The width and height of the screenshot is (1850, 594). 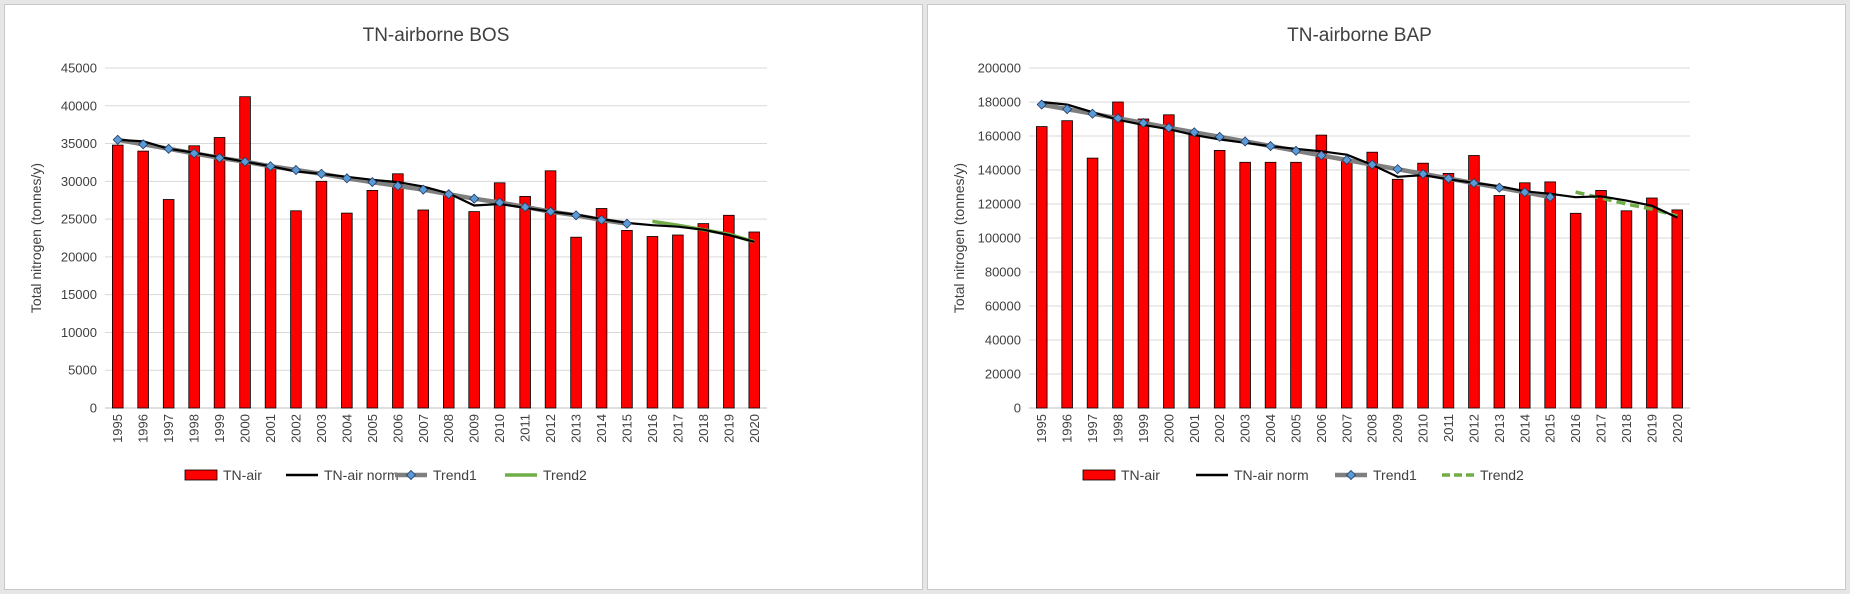 I want to click on x-tick-label: 2015, so click(x=627, y=428).